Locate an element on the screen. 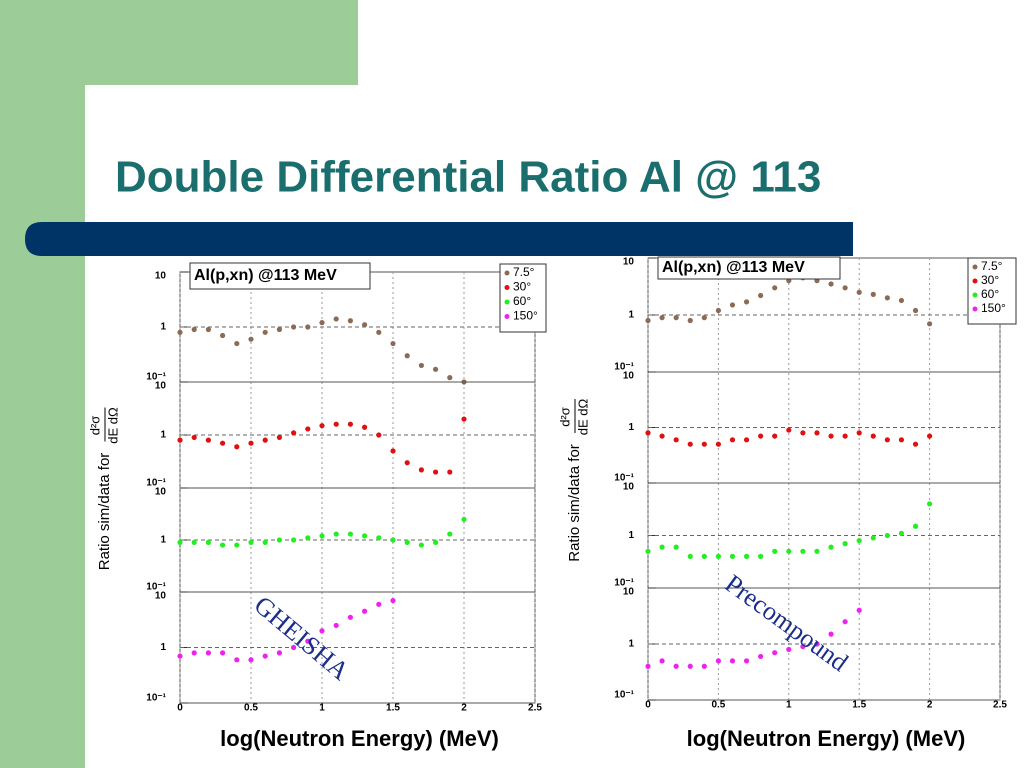  y-axis-label: Ratio sim/data for is located at coordinates (574, 503).